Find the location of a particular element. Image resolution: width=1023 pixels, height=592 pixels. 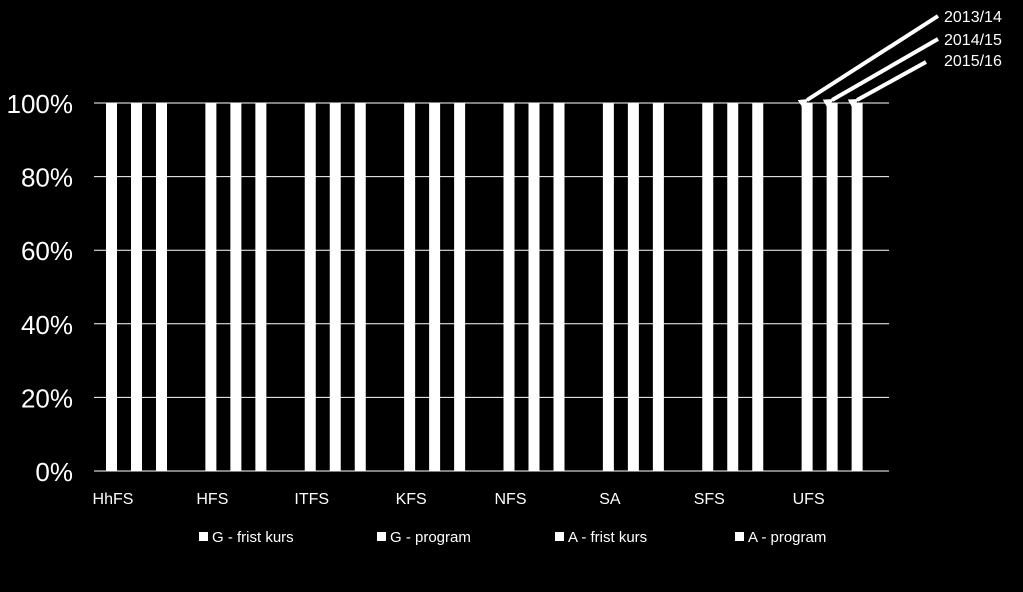

y-tick-label: 0% is located at coordinates (54, 472).